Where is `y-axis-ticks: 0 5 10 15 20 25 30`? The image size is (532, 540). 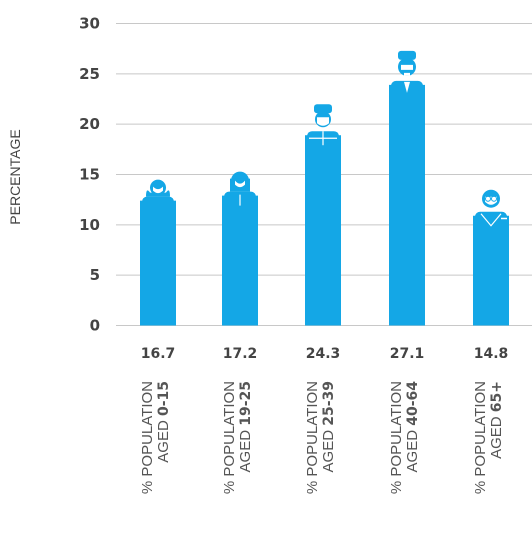
y-axis-ticks: 0 5 10 15 20 25 30 is located at coordinates (89, 175).